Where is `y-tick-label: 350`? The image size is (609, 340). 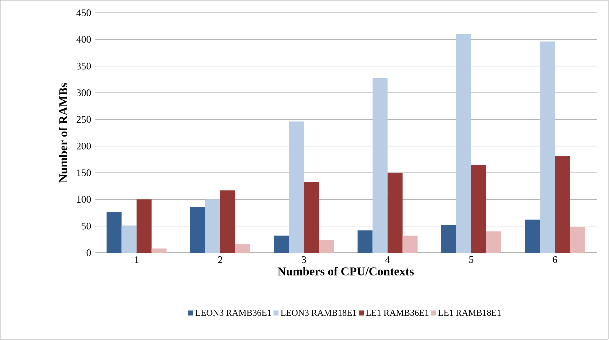 y-tick-label: 350 is located at coordinates (84, 66).